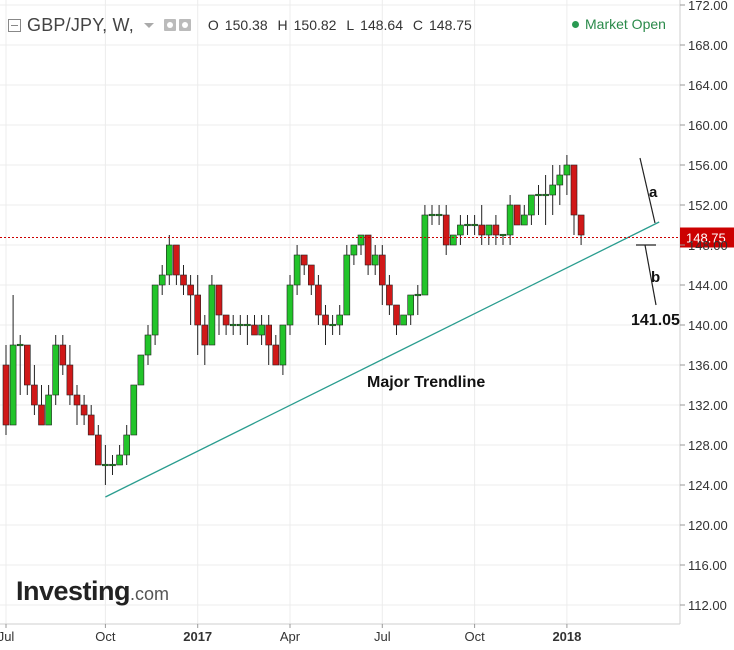 The width and height of the screenshot is (734, 650). What do you see at coordinates (350, 25) in the screenshot?
I see `low-label: L` at bounding box center [350, 25].